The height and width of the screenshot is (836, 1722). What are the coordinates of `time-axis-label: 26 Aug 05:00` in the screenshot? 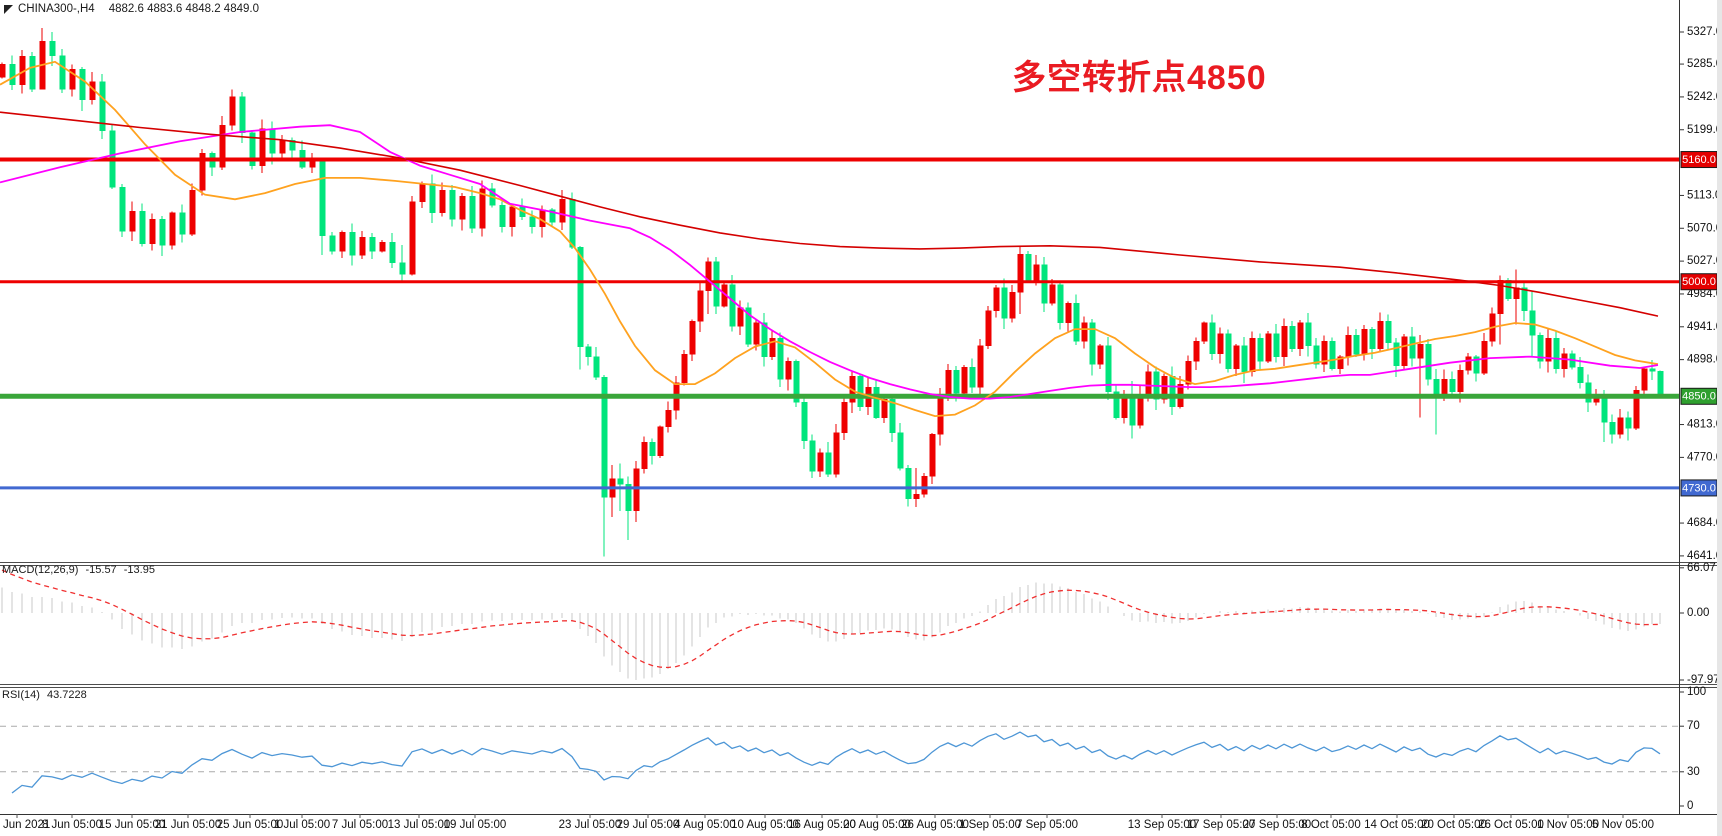 It's located at (935, 825).